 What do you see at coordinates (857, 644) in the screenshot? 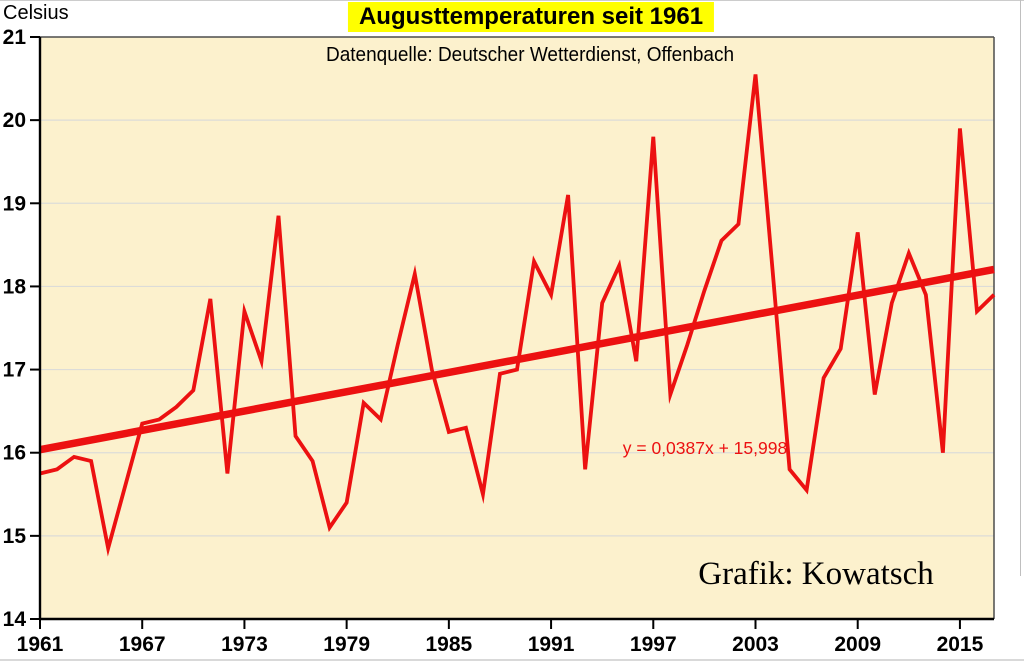
I see `x-tick-label: 2009` at bounding box center [857, 644].